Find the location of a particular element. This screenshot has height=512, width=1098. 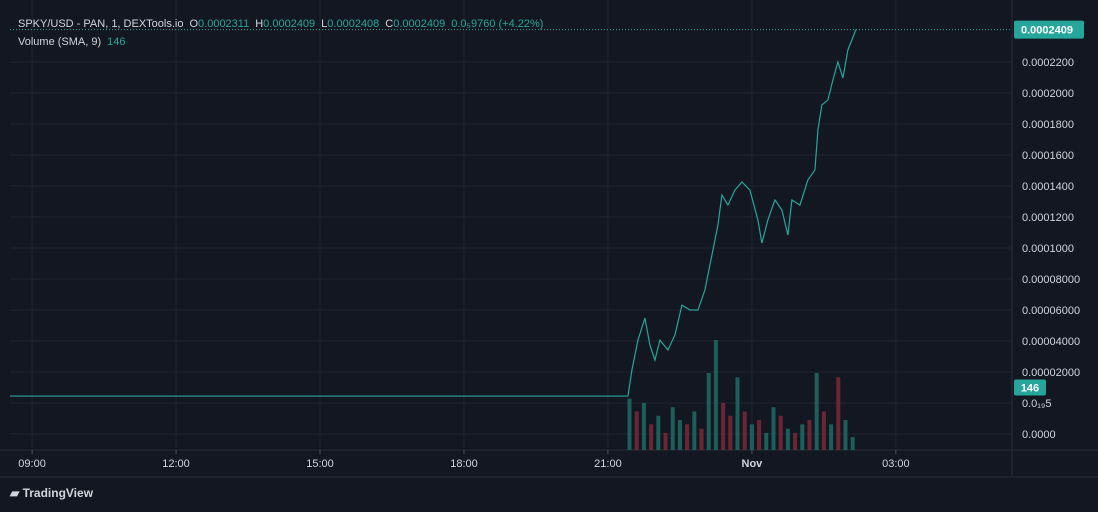

last-price-box is located at coordinates (1049, 29).